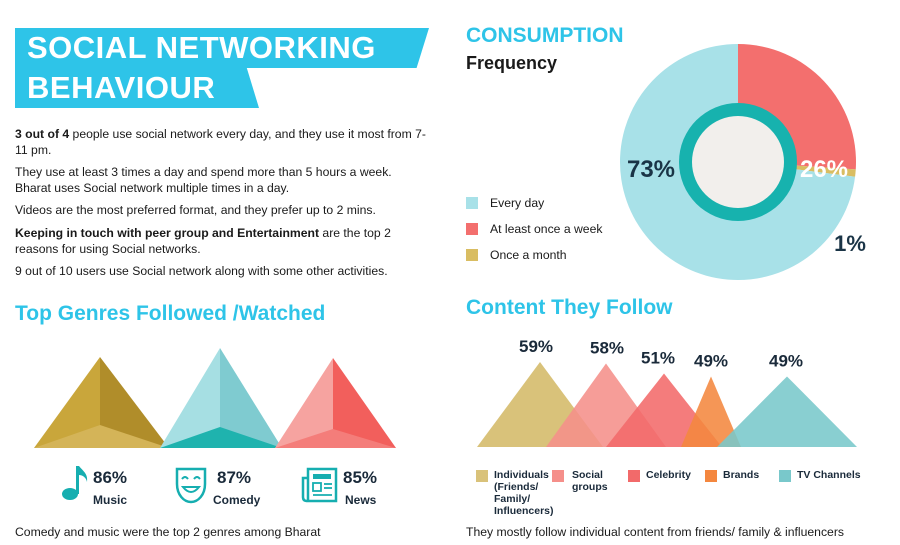 This screenshot has width=900, height=545. What do you see at coordinates (787, 411) in the screenshot?
I see `content-triangle-tv` at bounding box center [787, 411].